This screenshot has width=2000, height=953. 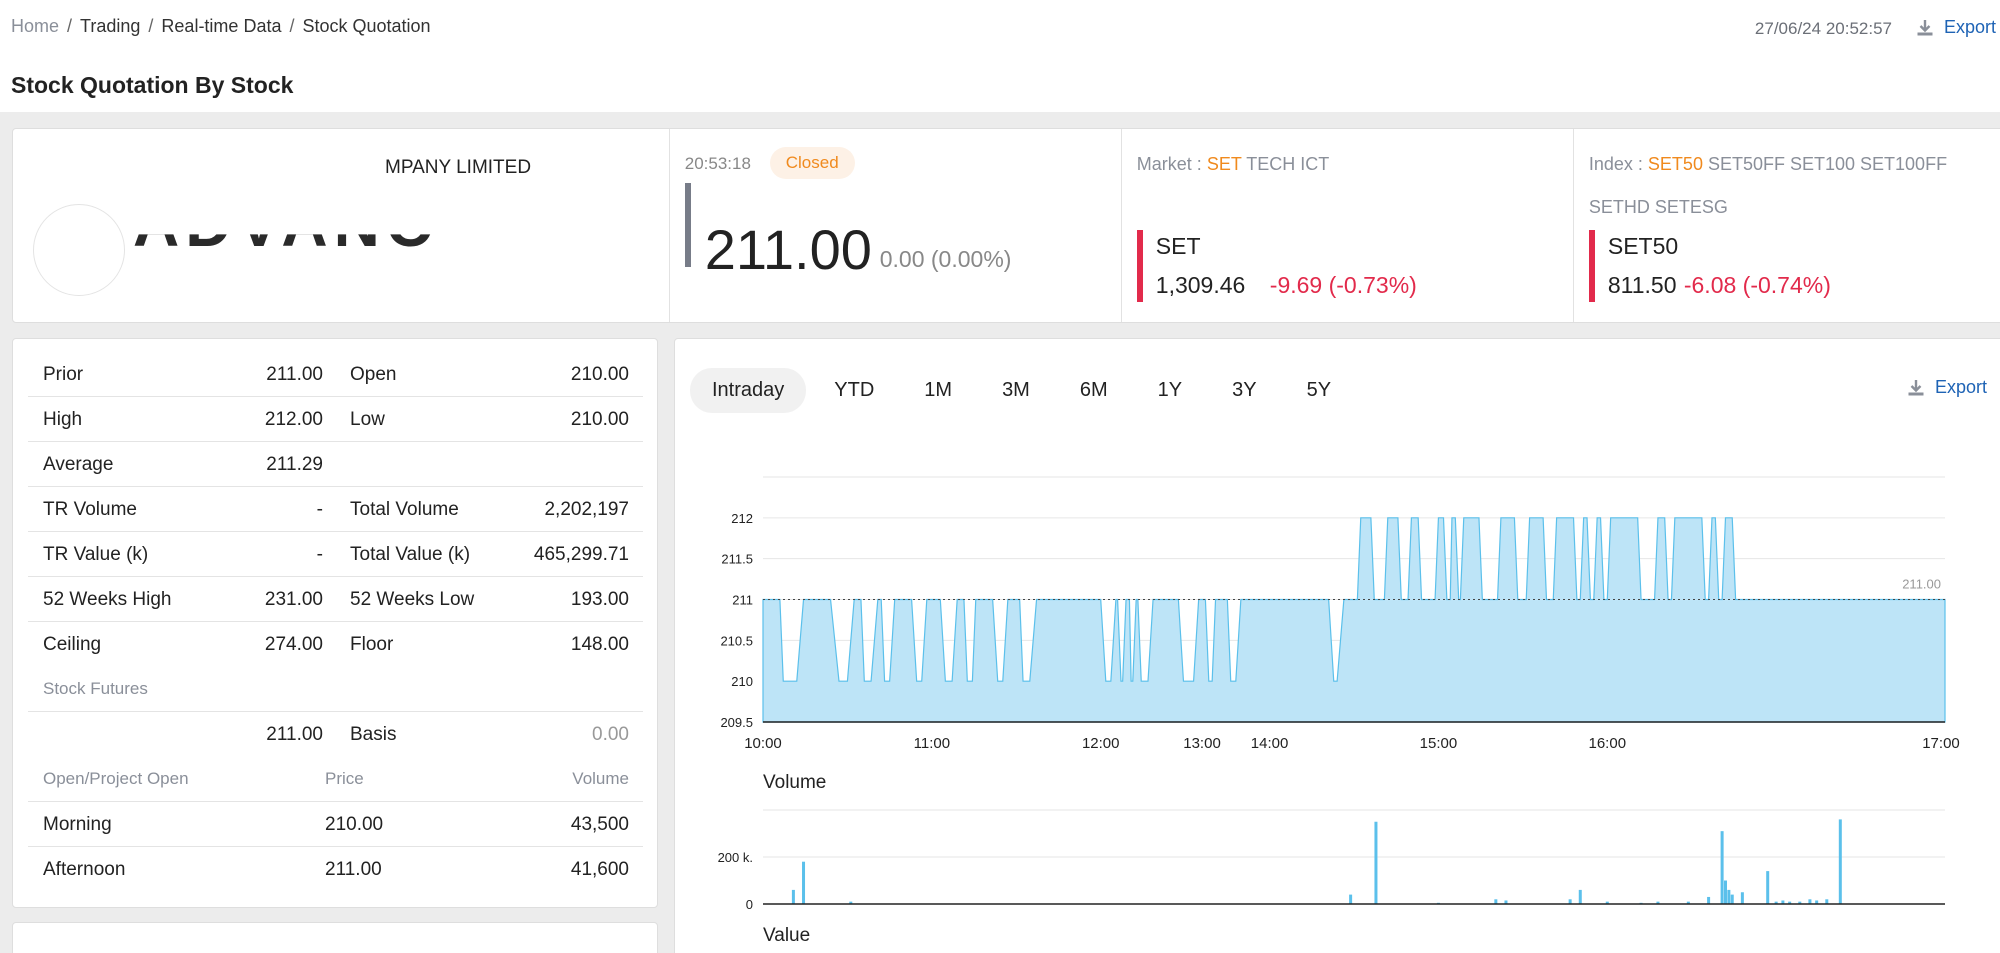 I want to click on volume-title: Volume, so click(x=794, y=782).